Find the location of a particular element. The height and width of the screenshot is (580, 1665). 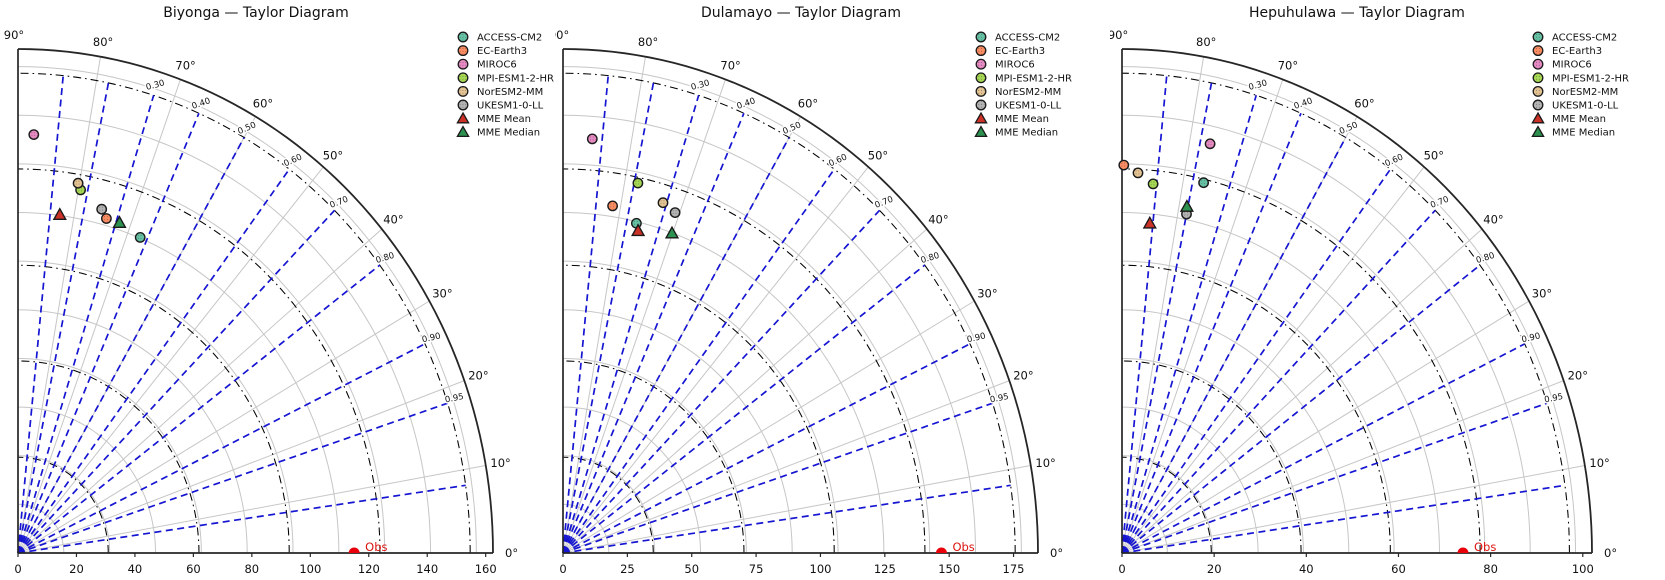

obs-reference: Obs is located at coordinates (1476, 547).